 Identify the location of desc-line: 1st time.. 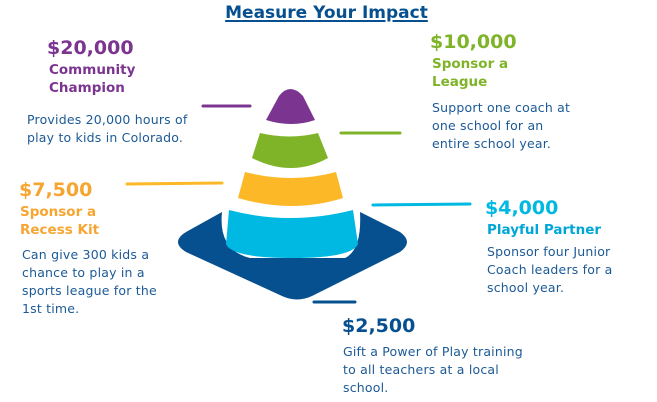
(51, 308).